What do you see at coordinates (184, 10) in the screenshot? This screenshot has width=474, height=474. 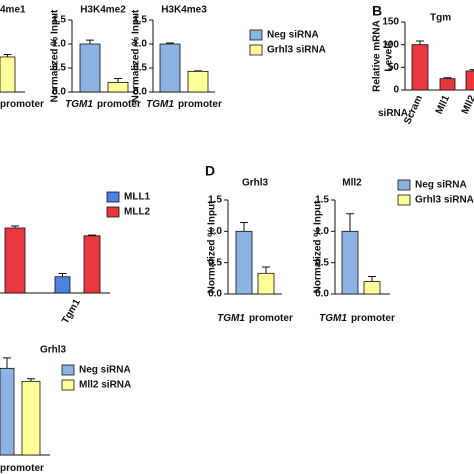 I see `chart-title: H3K4me3` at bounding box center [184, 10].